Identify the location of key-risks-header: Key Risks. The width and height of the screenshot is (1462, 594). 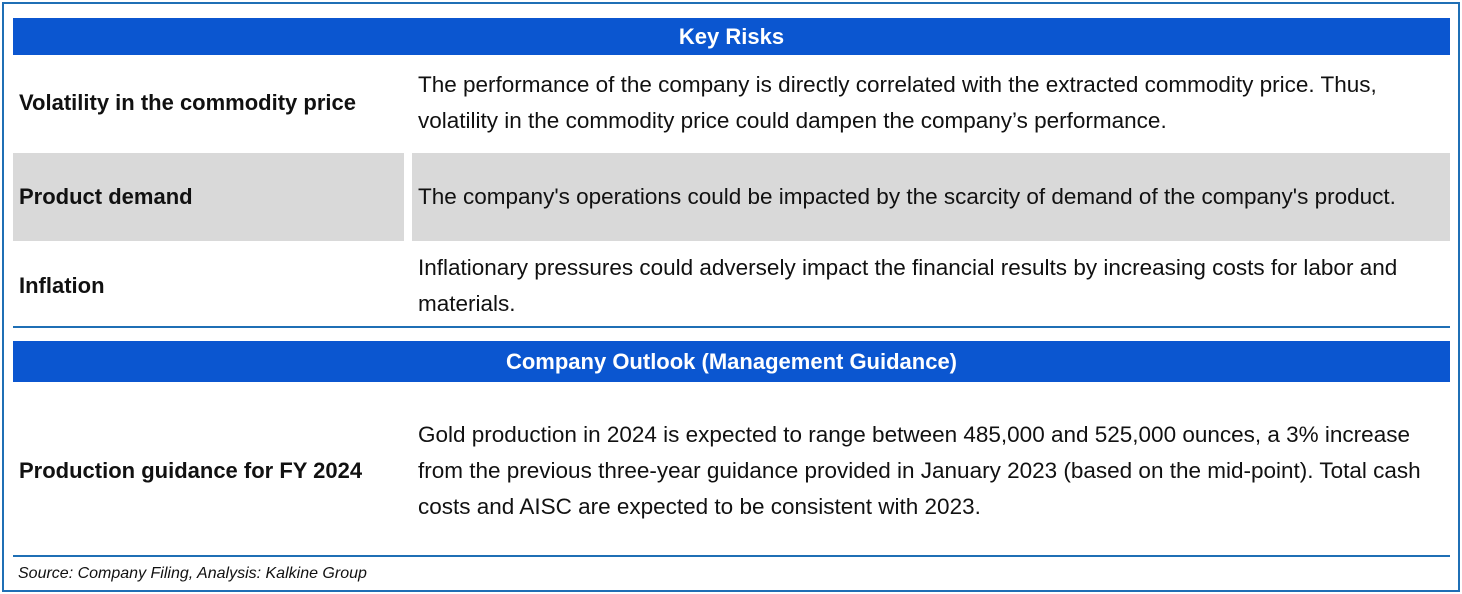
(731, 36).